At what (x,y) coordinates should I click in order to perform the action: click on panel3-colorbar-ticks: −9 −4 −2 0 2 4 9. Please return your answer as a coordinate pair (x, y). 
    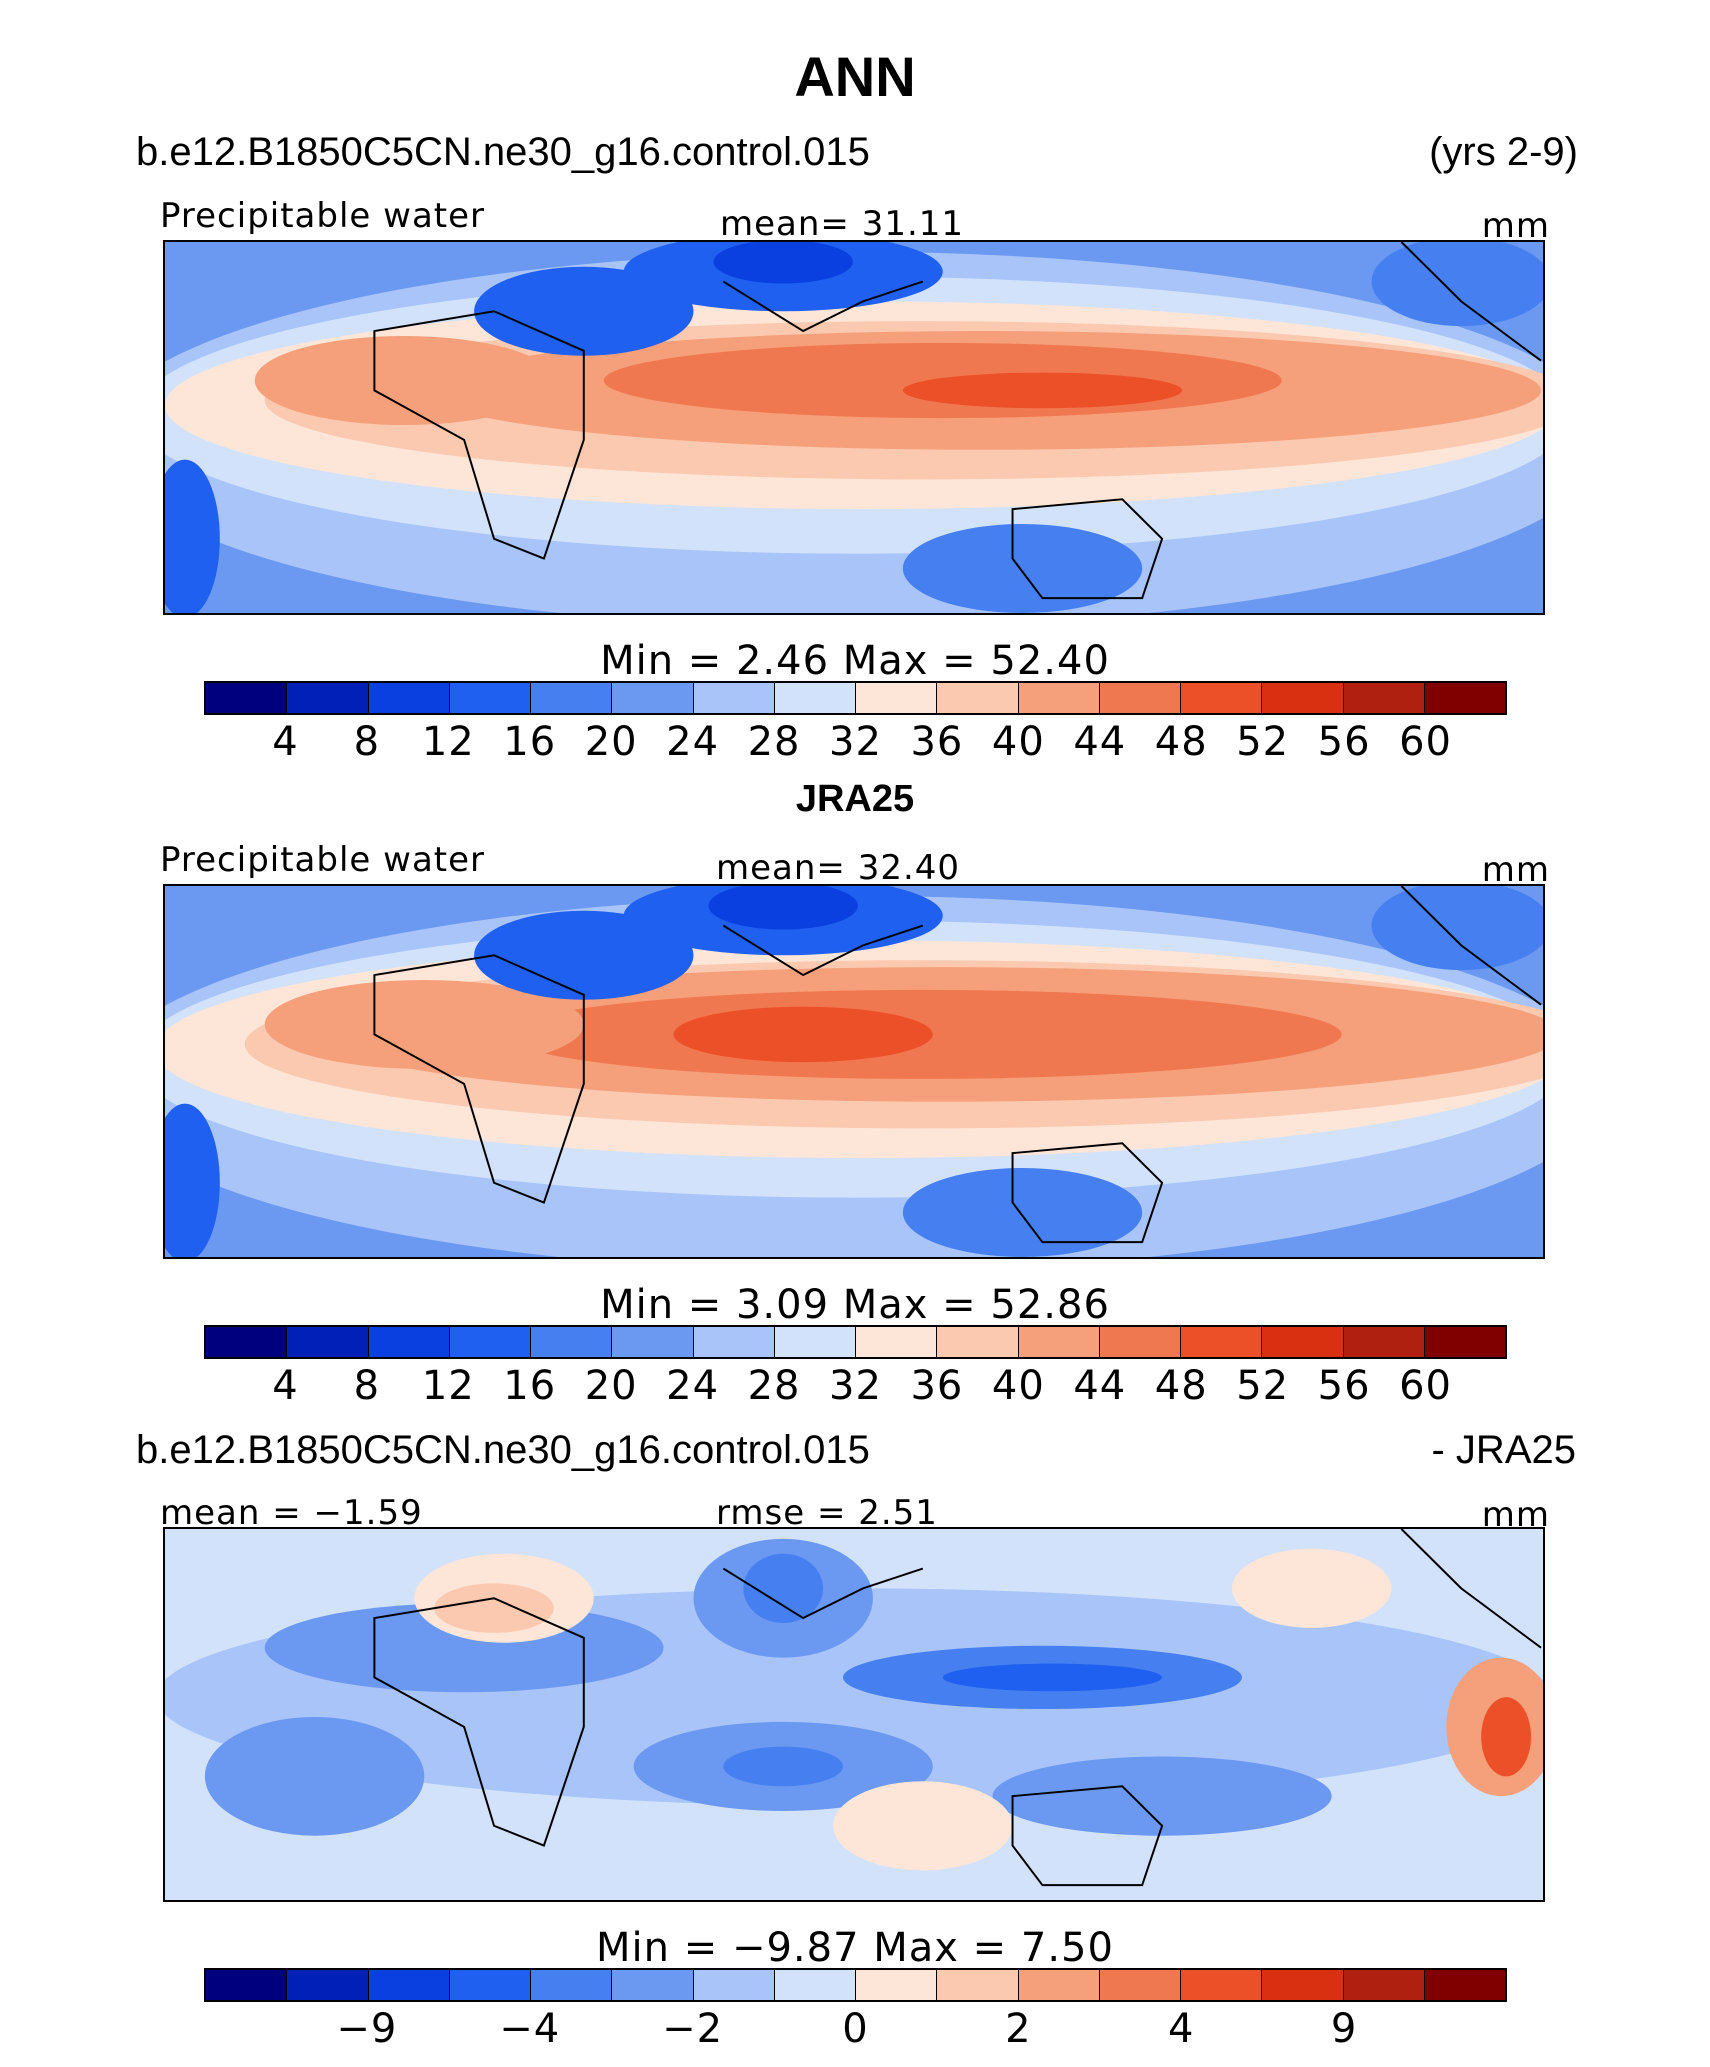
    Looking at the image, I should click on (855, 2029).